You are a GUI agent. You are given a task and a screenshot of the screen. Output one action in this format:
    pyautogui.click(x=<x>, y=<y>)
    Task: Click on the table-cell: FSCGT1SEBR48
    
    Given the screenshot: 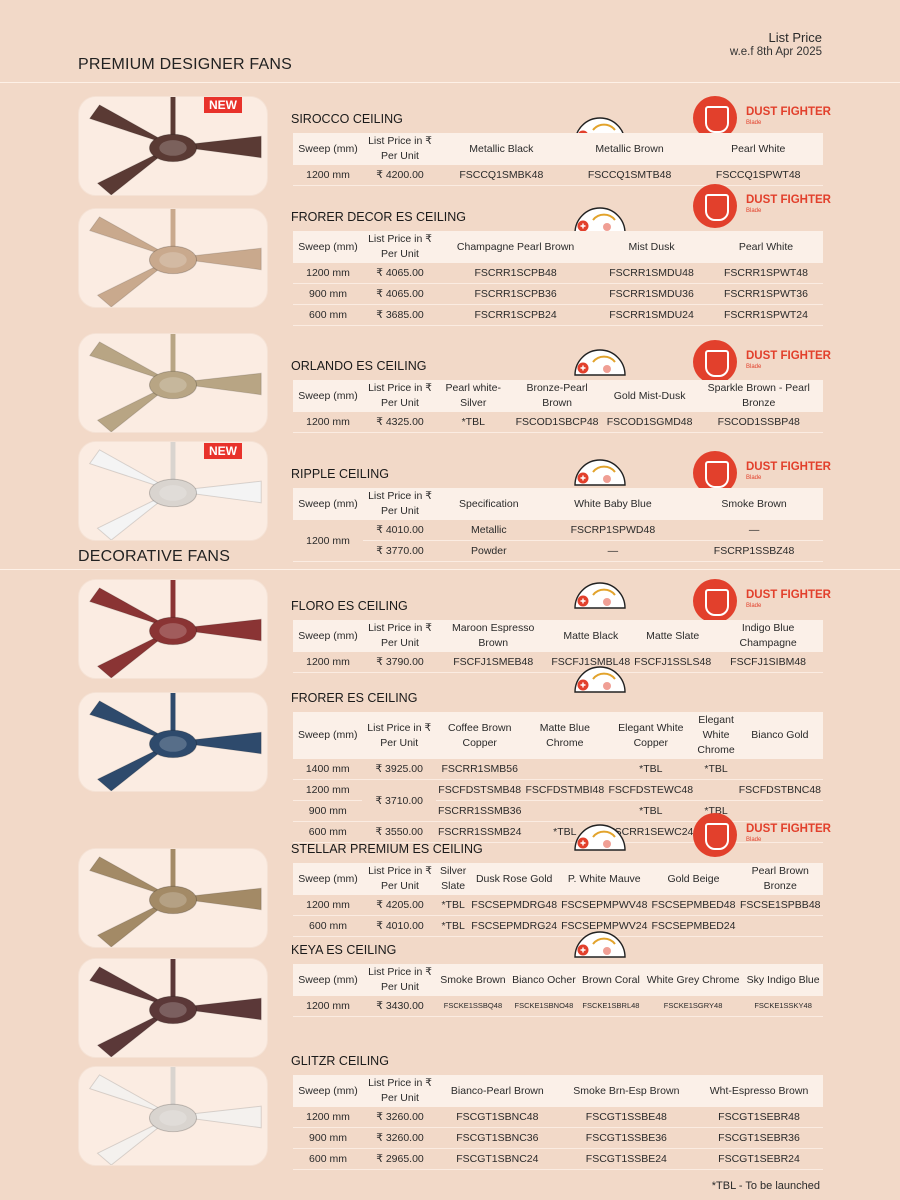 What is the action you would take?
    pyautogui.click(x=759, y=1117)
    